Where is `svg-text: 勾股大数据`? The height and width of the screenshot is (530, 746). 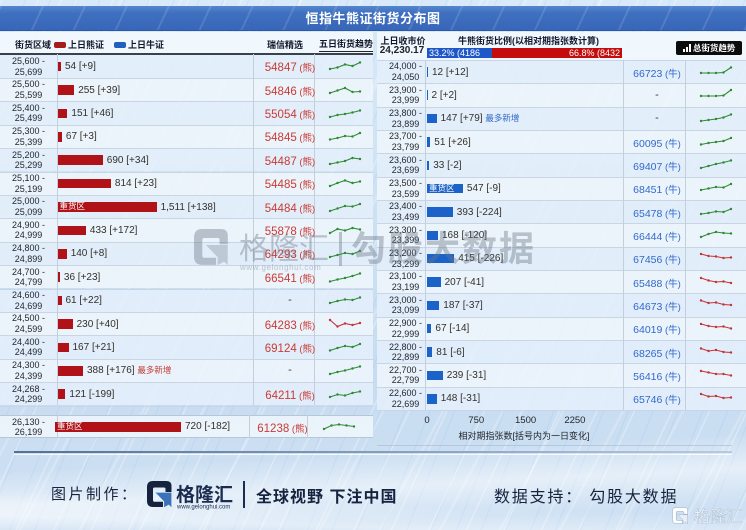
svg-text: 勾股大数据 is located at coordinates (443, 249).